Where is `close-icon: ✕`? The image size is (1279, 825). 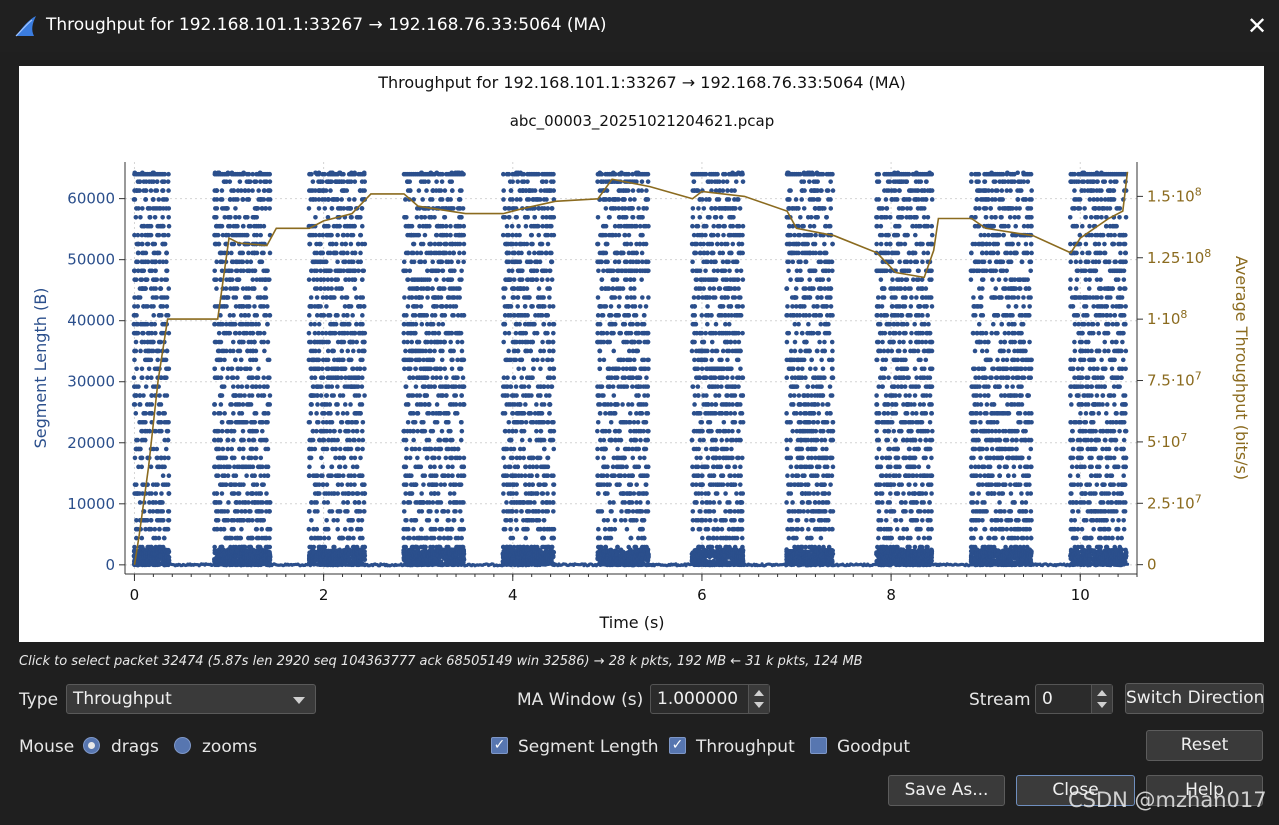
close-icon: ✕ is located at coordinates (1257, 26).